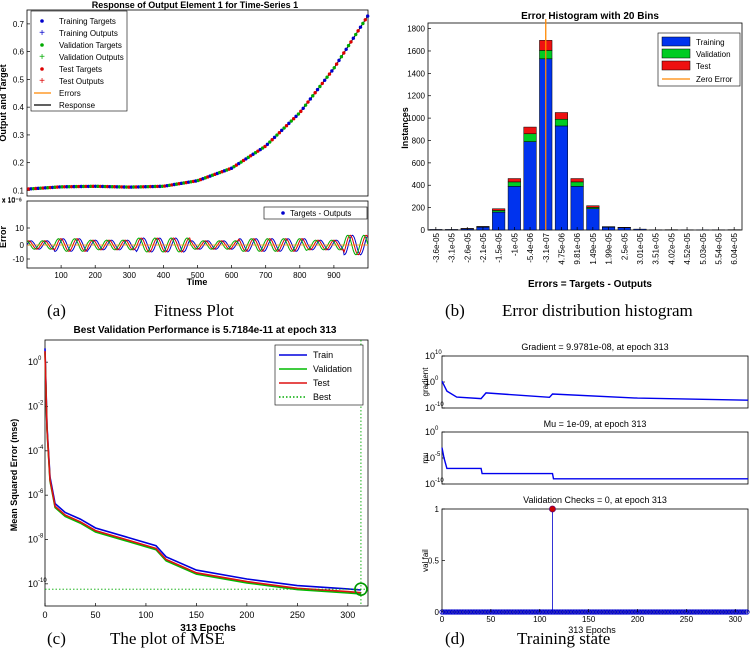 The width and height of the screenshot is (750, 649). Describe the element at coordinates (56, 638) in the screenshot. I see `caption-3-label: (c)` at that location.